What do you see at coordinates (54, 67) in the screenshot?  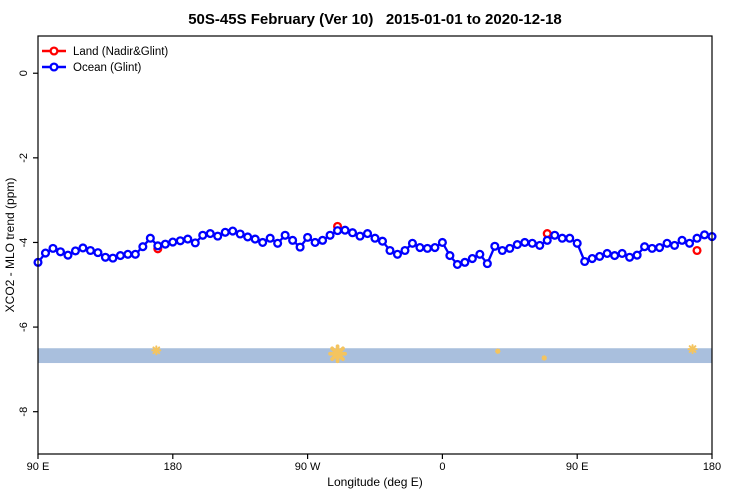 I see `legend-marker` at bounding box center [54, 67].